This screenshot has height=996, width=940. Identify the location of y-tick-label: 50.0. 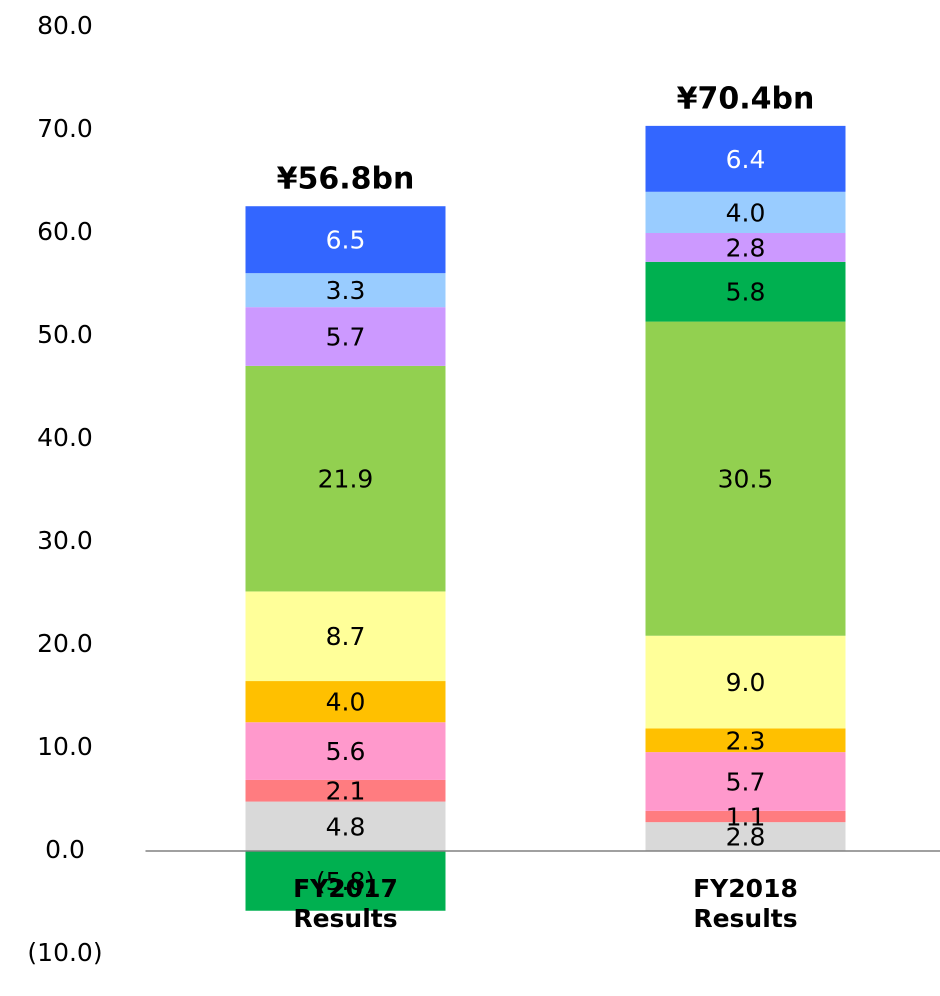
(65, 334).